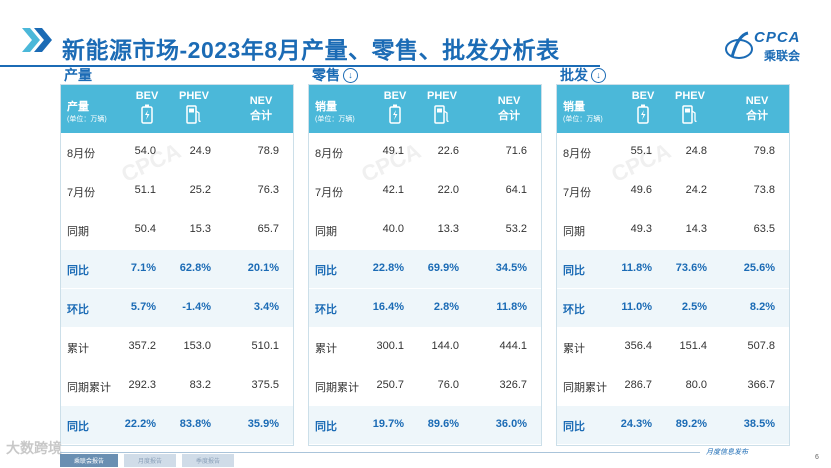 The width and height of the screenshot is (831, 468). I want to click on table-row: 同期 50.4 15.3 65.7, so click(177, 230).